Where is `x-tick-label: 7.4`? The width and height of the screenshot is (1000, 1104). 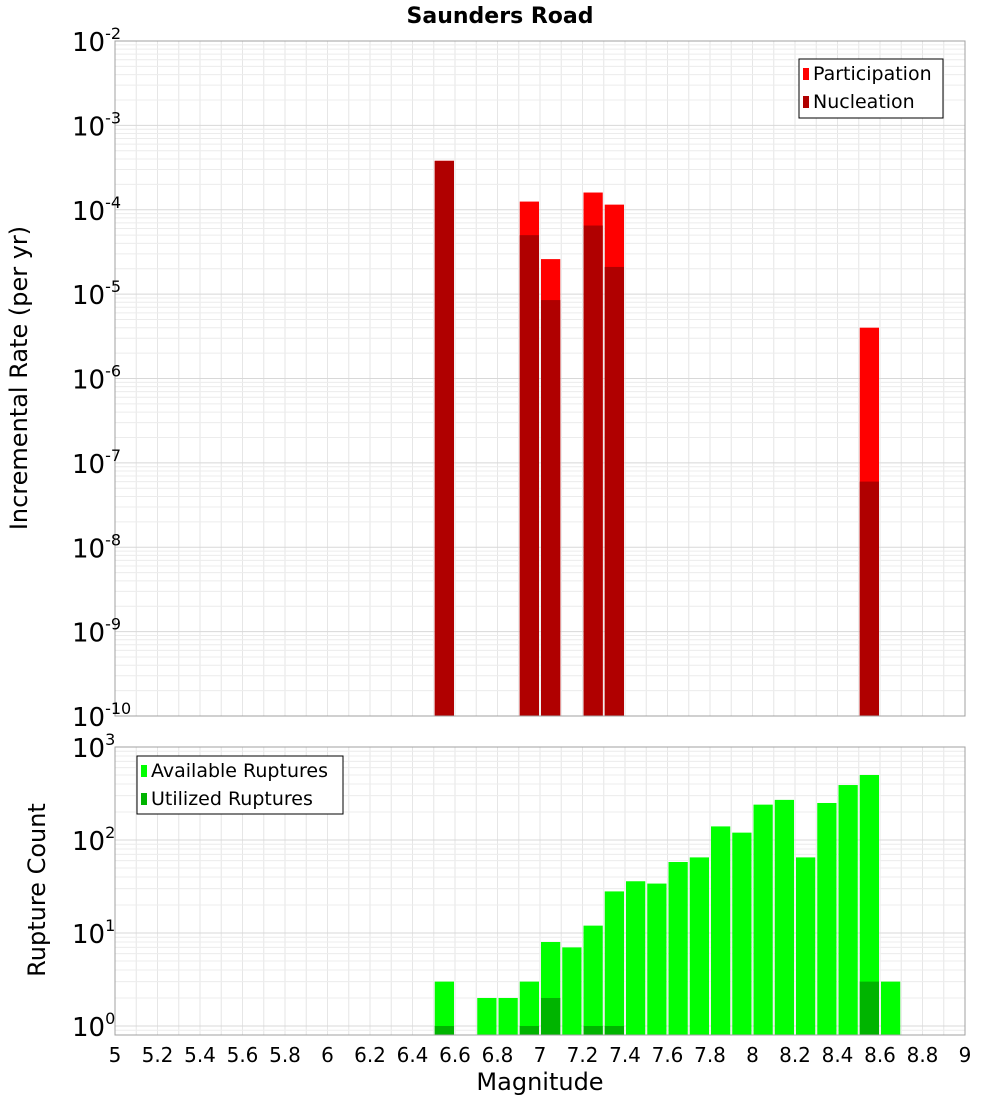
x-tick-label: 7.4 is located at coordinates (625, 1055).